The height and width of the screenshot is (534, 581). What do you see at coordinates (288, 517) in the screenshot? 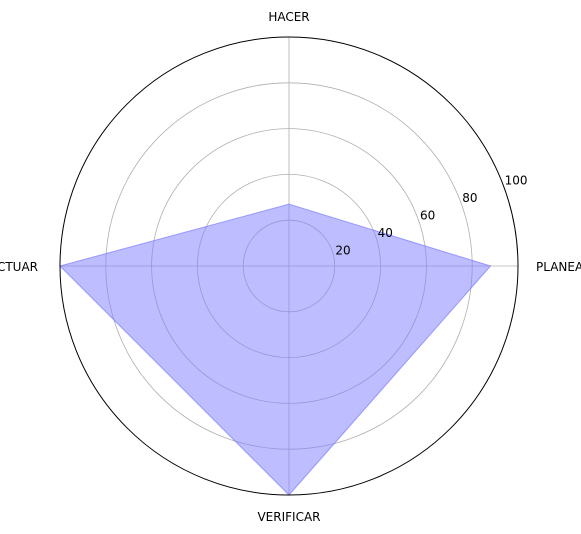
I see `category-label-verificar: VERIFICAR` at bounding box center [288, 517].